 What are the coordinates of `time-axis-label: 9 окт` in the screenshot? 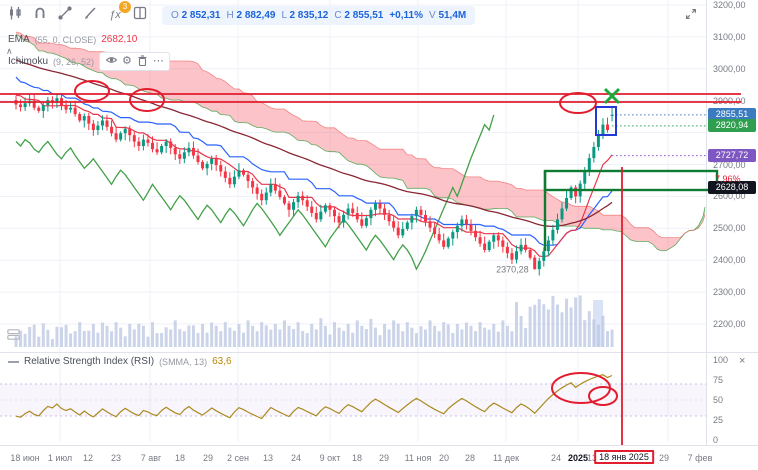 It's located at (330, 458).